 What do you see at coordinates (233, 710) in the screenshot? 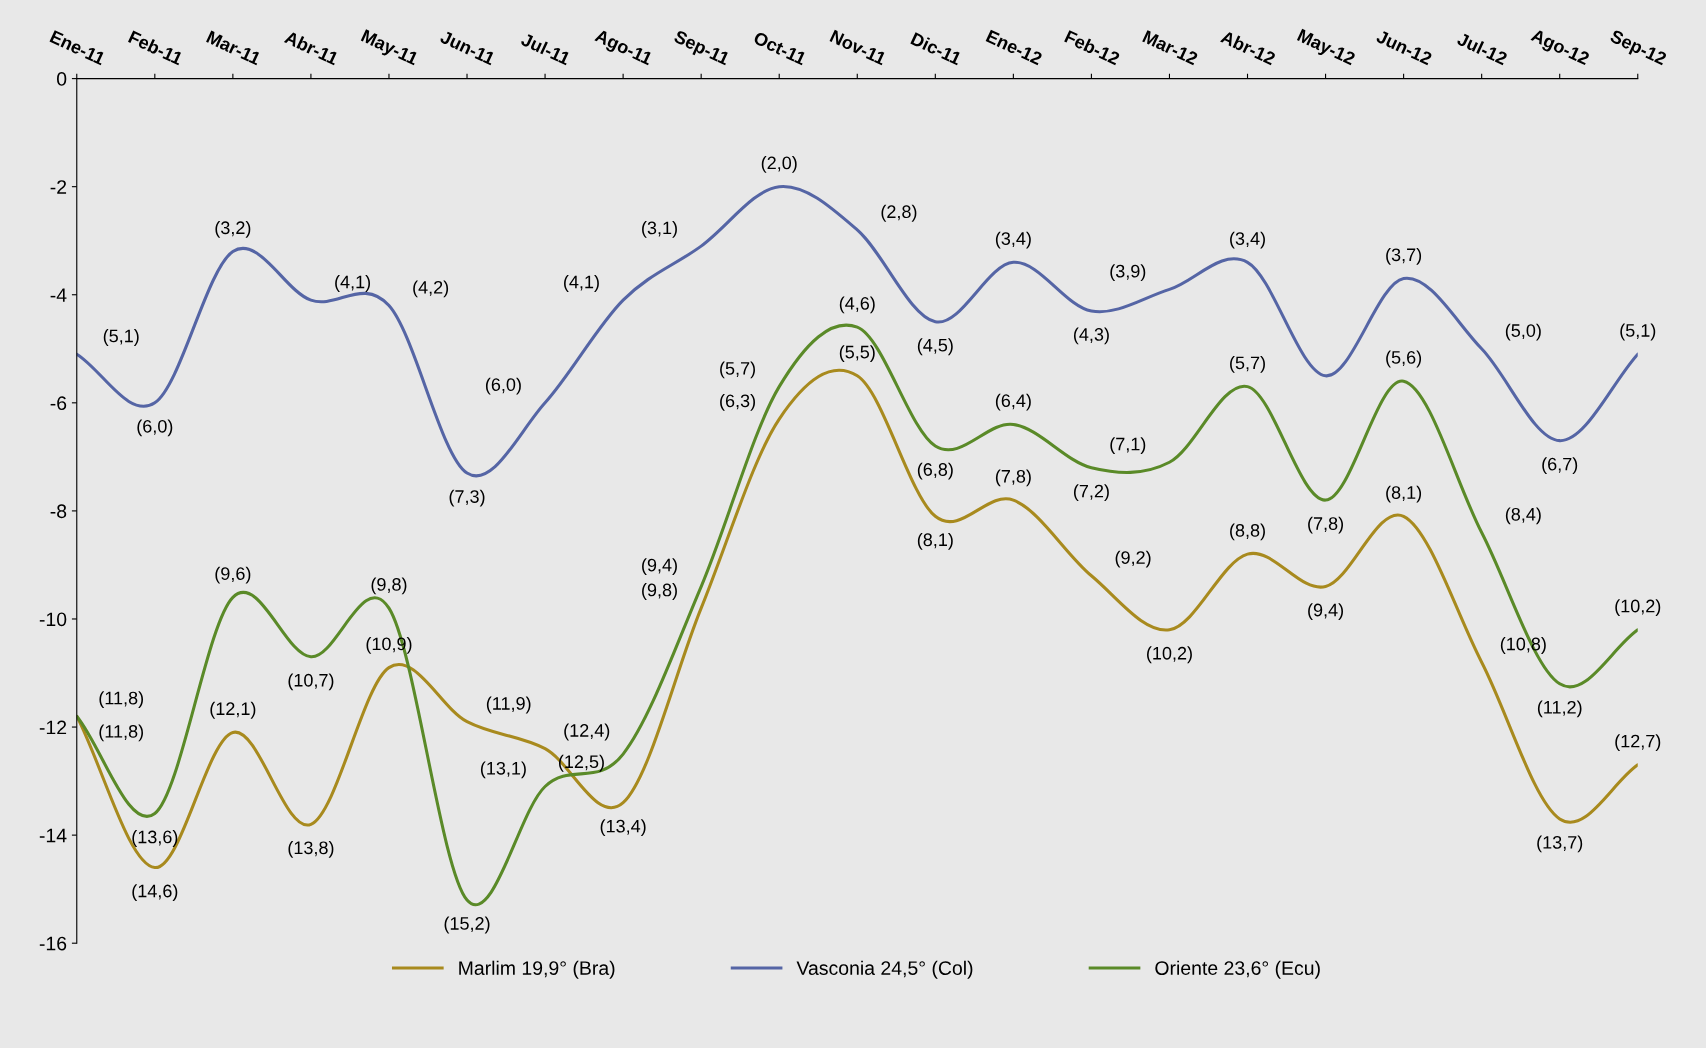
I see `data-label: (12,1)` at bounding box center [233, 710].